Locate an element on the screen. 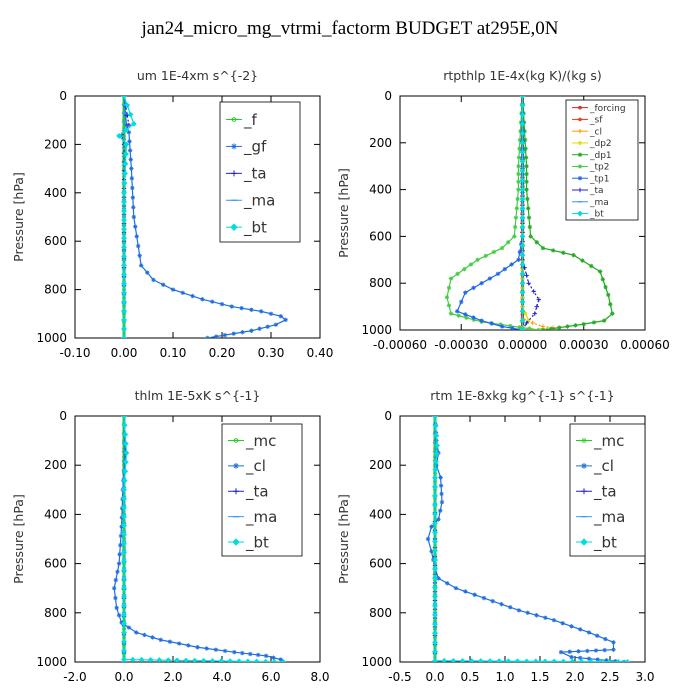 The image size is (700, 700). series-gf is located at coordinates (204, 217).